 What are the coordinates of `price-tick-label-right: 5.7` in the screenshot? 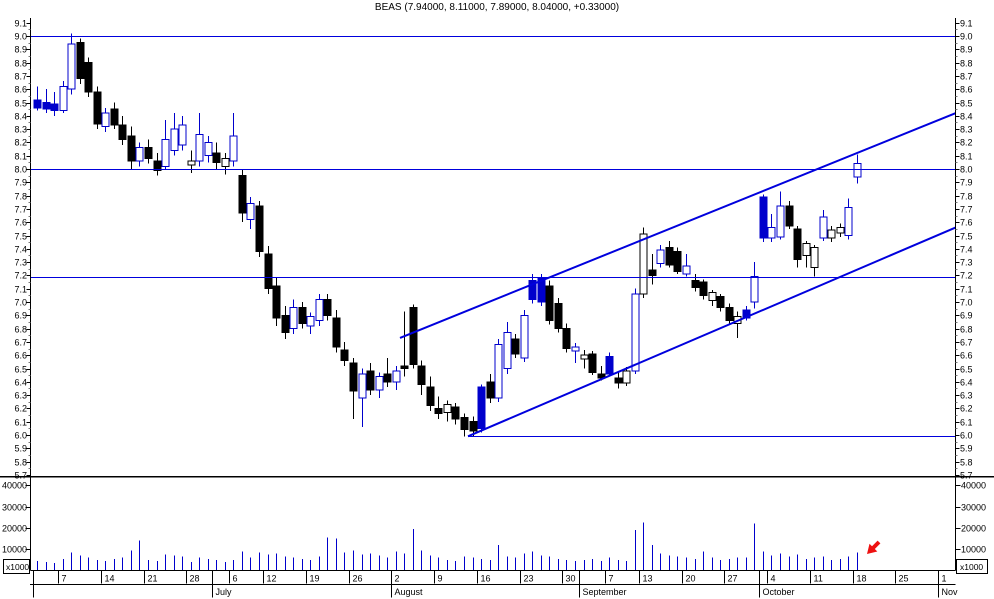 It's located at (966, 476).